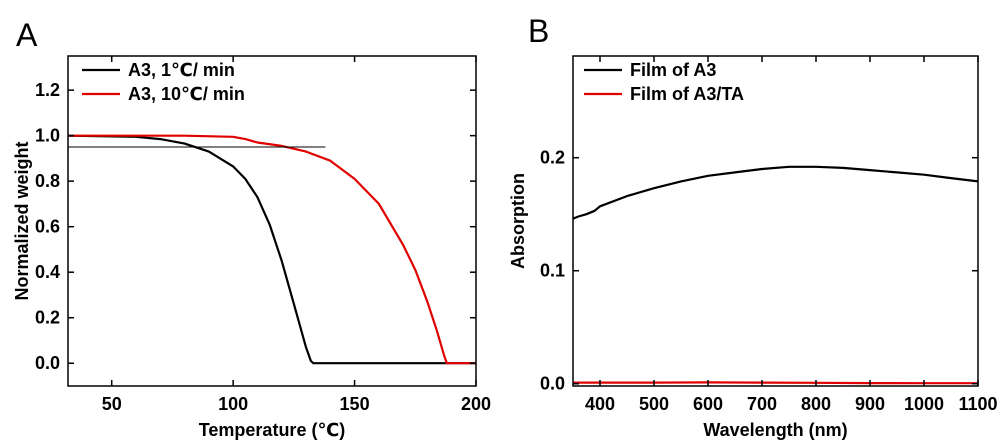 The image size is (1005, 444). Describe the element at coordinates (538, 31) in the screenshot. I see `panel-label: B` at that location.